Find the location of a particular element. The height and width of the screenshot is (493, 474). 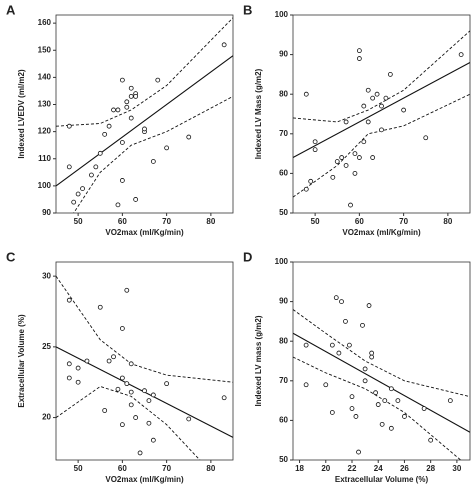

x-tick-label: 30 is located at coordinates (456, 468).